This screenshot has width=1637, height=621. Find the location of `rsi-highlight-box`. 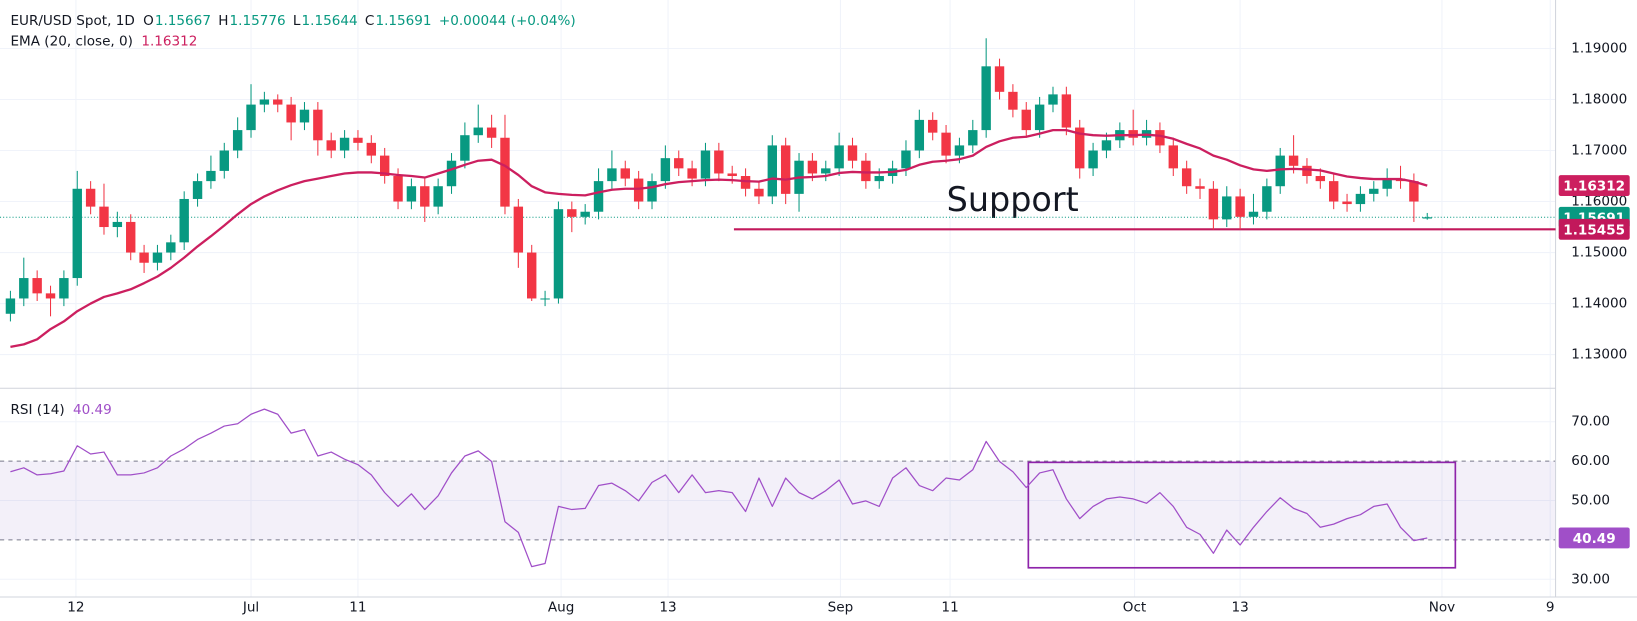

rsi-highlight-box is located at coordinates (1242, 515).